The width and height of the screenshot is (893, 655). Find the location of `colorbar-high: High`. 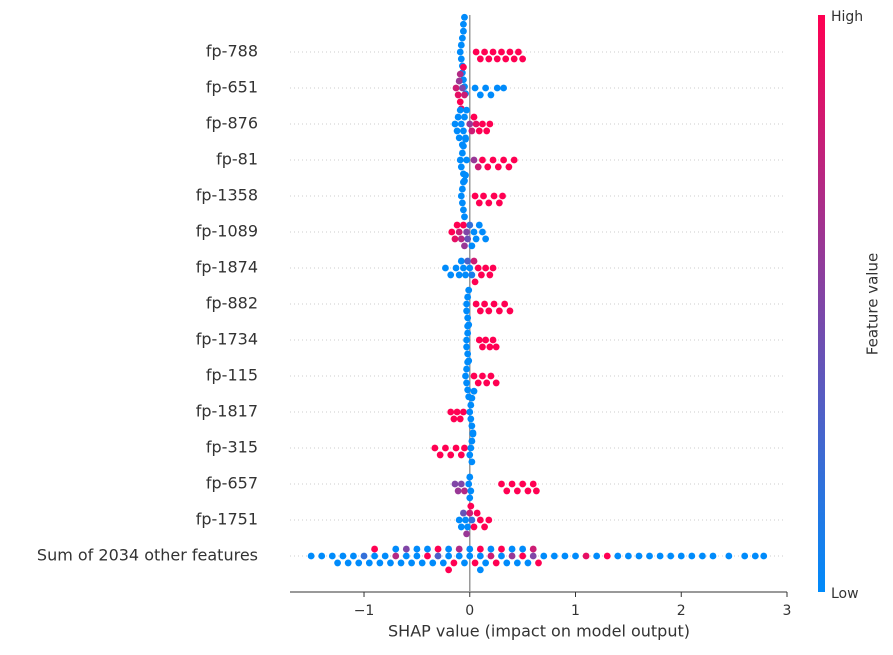

colorbar-high: High is located at coordinates (847, 17).